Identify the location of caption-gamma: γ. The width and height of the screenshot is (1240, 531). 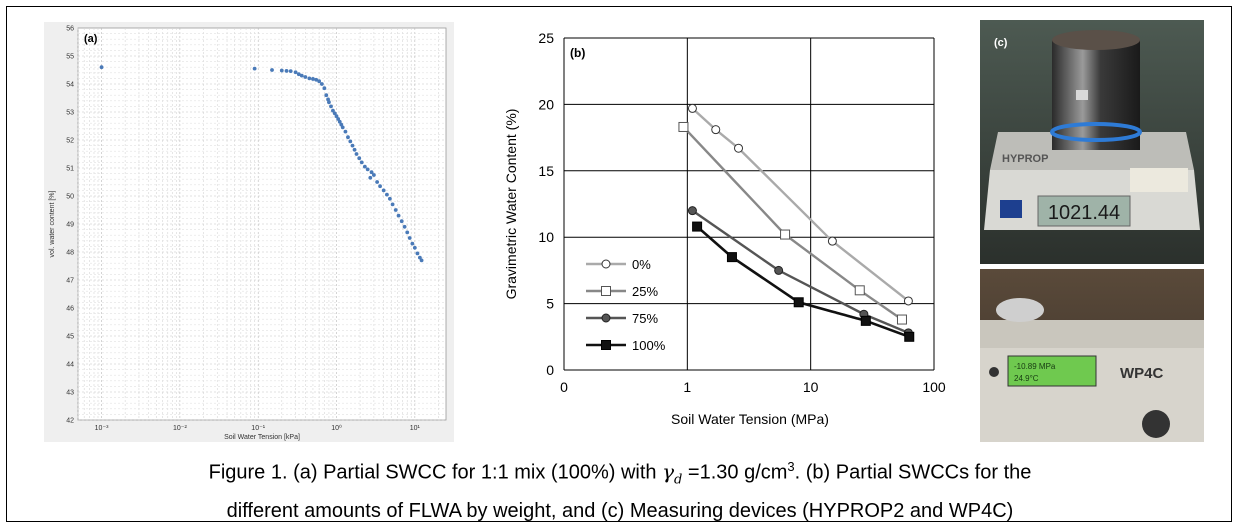
(668, 471).